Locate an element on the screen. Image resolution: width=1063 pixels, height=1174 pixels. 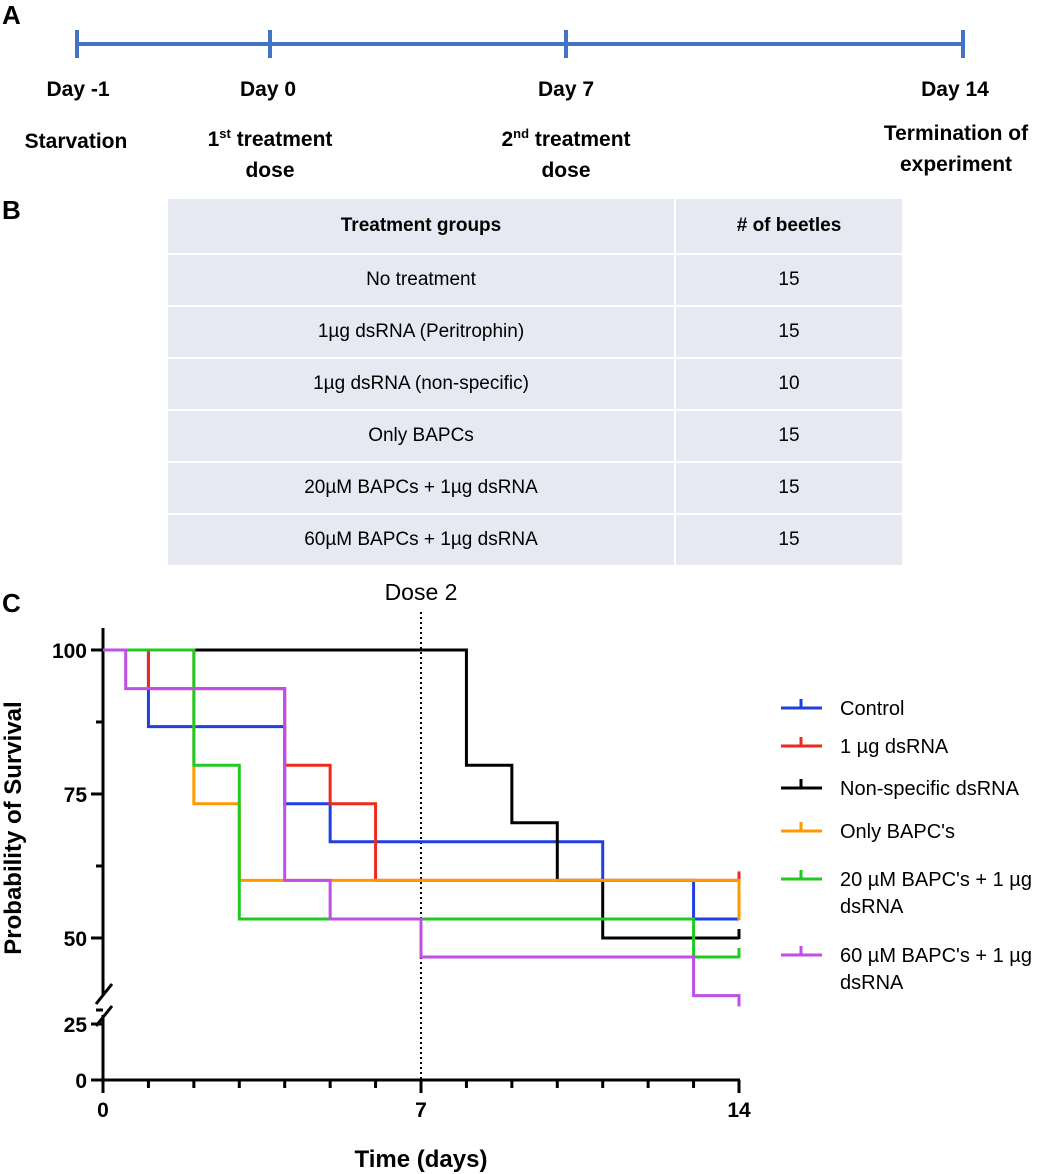
x-tick-label: 7 is located at coordinates (421, 1110).